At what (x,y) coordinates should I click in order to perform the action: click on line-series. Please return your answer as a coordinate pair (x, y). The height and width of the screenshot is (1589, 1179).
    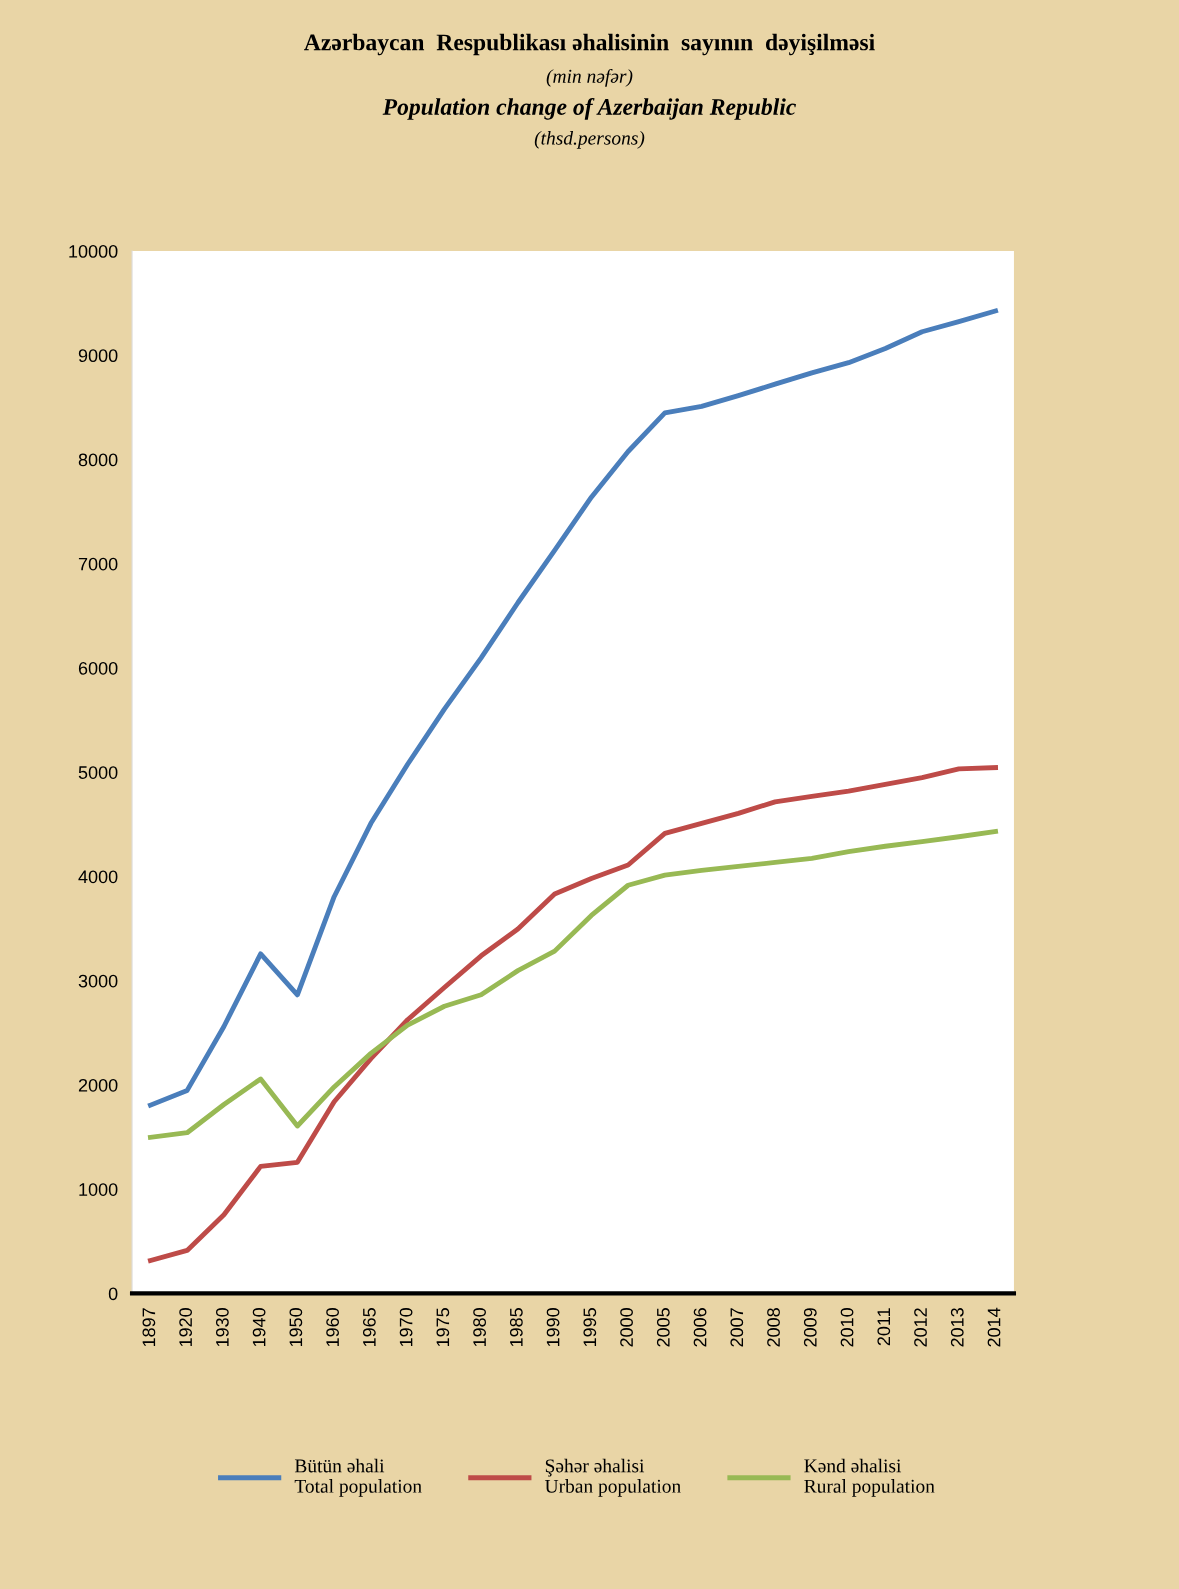
    Looking at the image, I should click on (572, 984).